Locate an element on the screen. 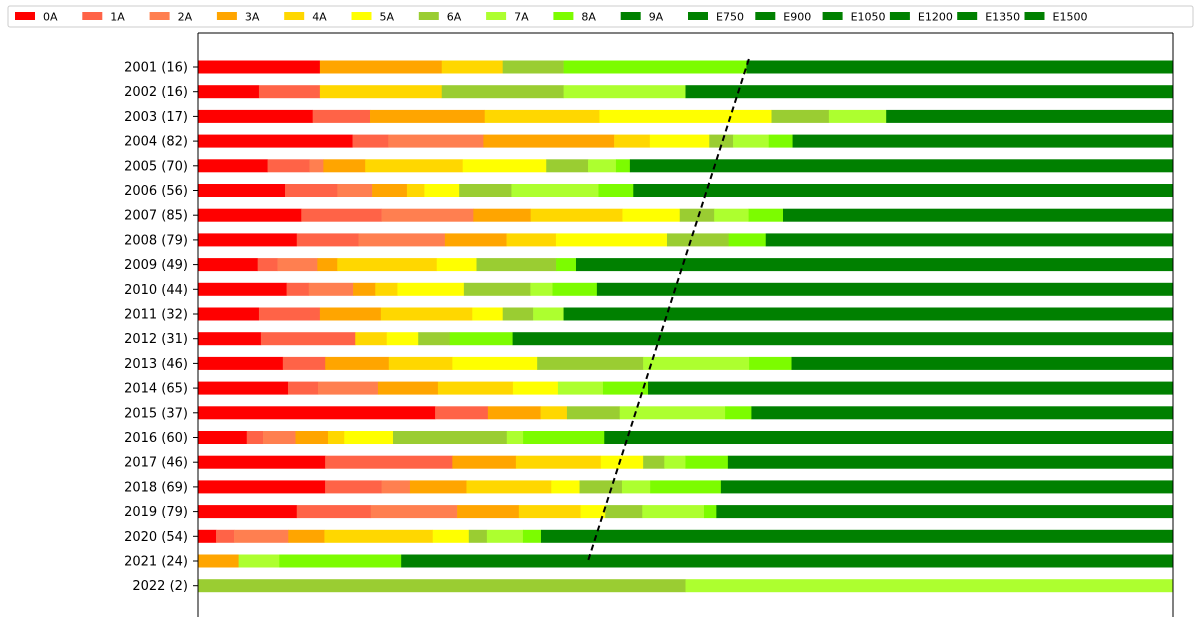  bar-2006-56-4a is located at coordinates (415, 190).